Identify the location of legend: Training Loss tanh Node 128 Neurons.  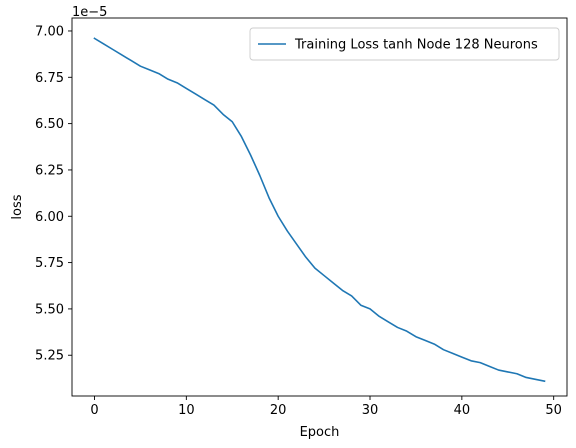
(404, 44).